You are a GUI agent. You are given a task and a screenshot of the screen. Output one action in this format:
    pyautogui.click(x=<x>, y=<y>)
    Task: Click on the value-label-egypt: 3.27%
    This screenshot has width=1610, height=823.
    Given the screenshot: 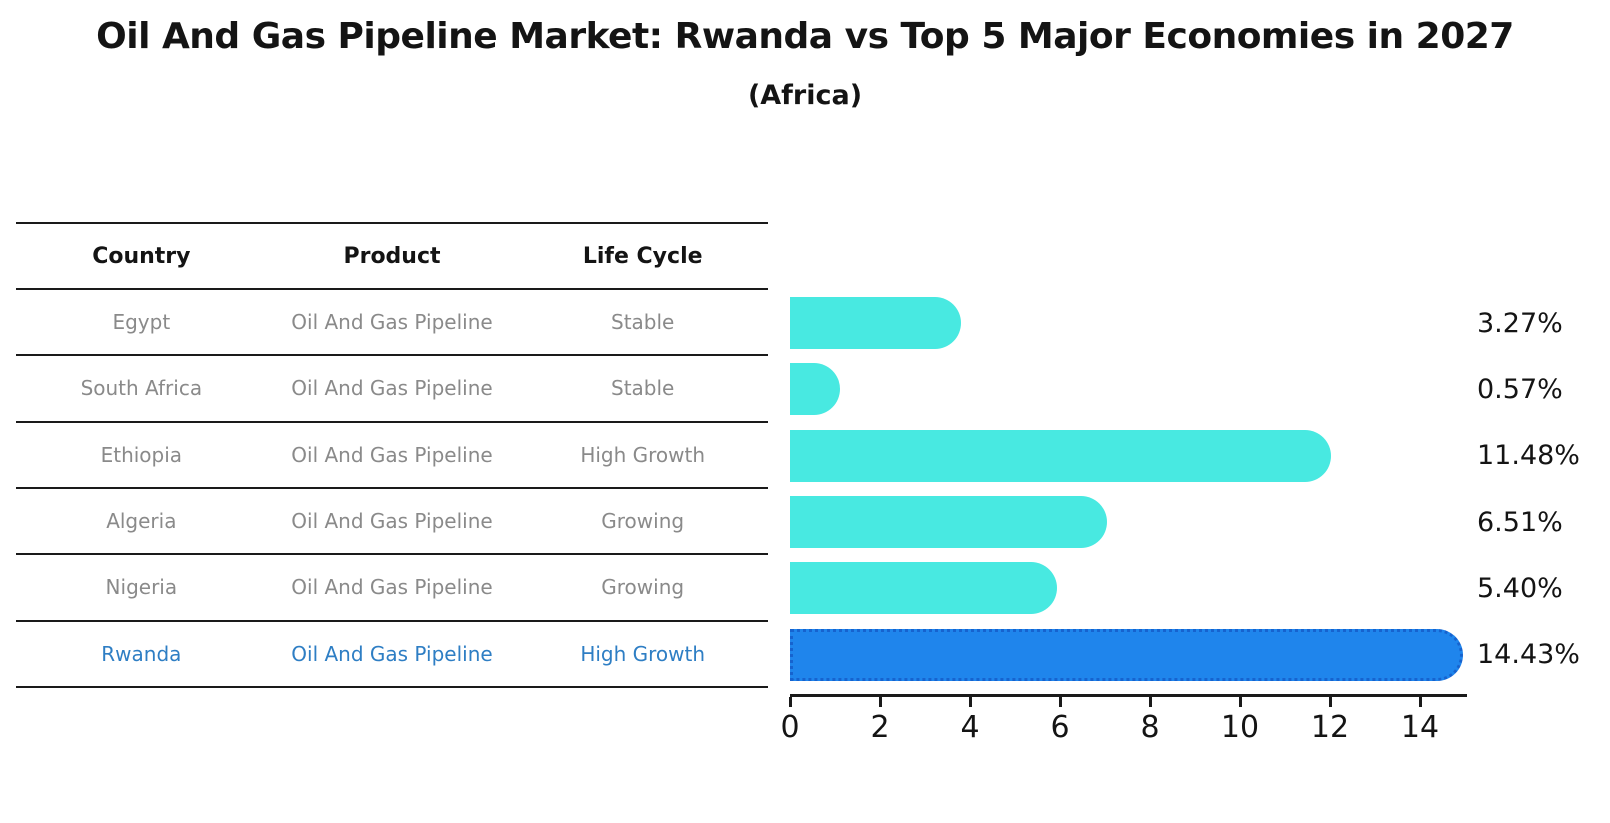 What is the action you would take?
    pyautogui.click(x=1520, y=323)
    